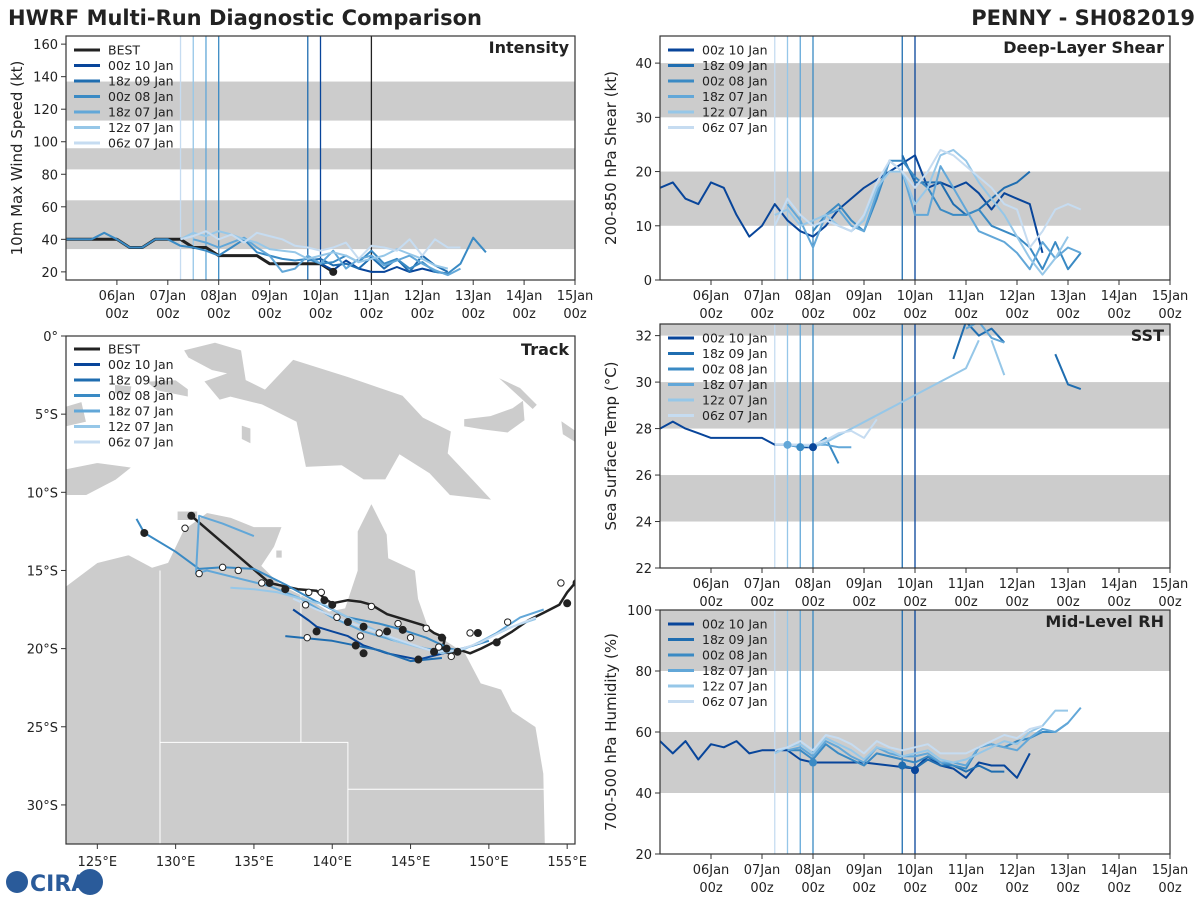 Image resolution: width=1200 pixels, height=900 pixels. What do you see at coordinates (54, 883) in the screenshot?
I see `cira-logo: CIRA` at bounding box center [54, 883].